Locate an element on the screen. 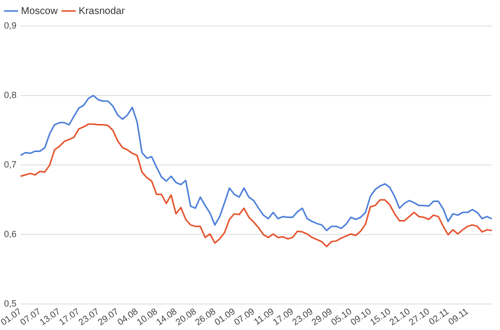 Image resolution: width=500 pixels, height=330 pixels. y-tick-label: 0,8 is located at coordinates (10, 95).